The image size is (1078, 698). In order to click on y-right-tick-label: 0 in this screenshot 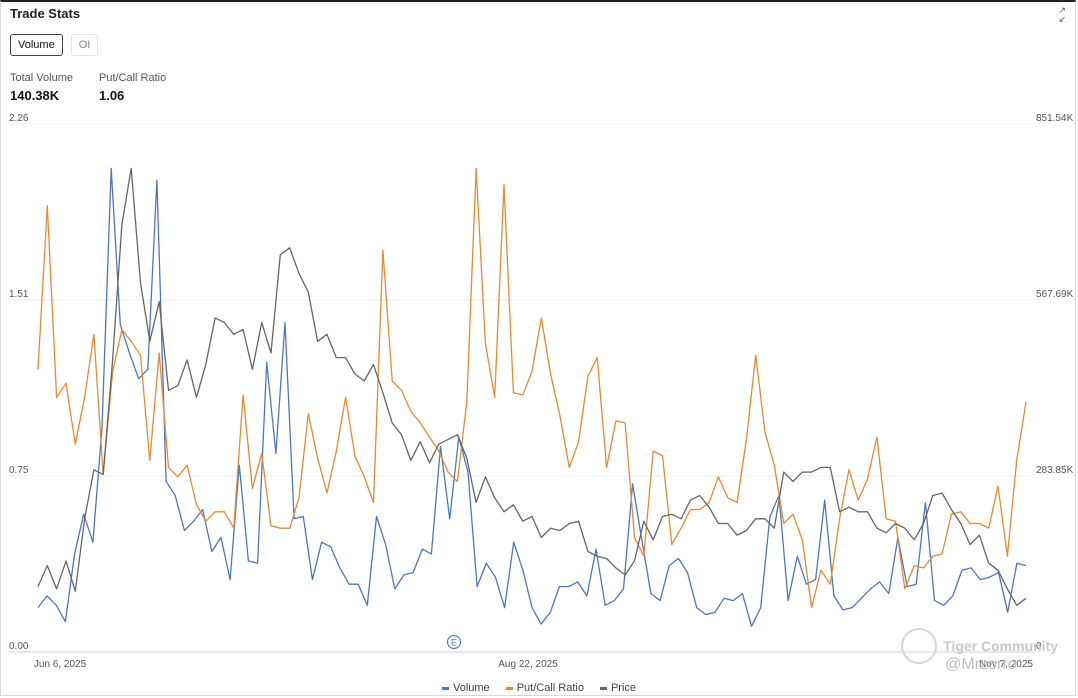, I will do `click(1039, 646)`.